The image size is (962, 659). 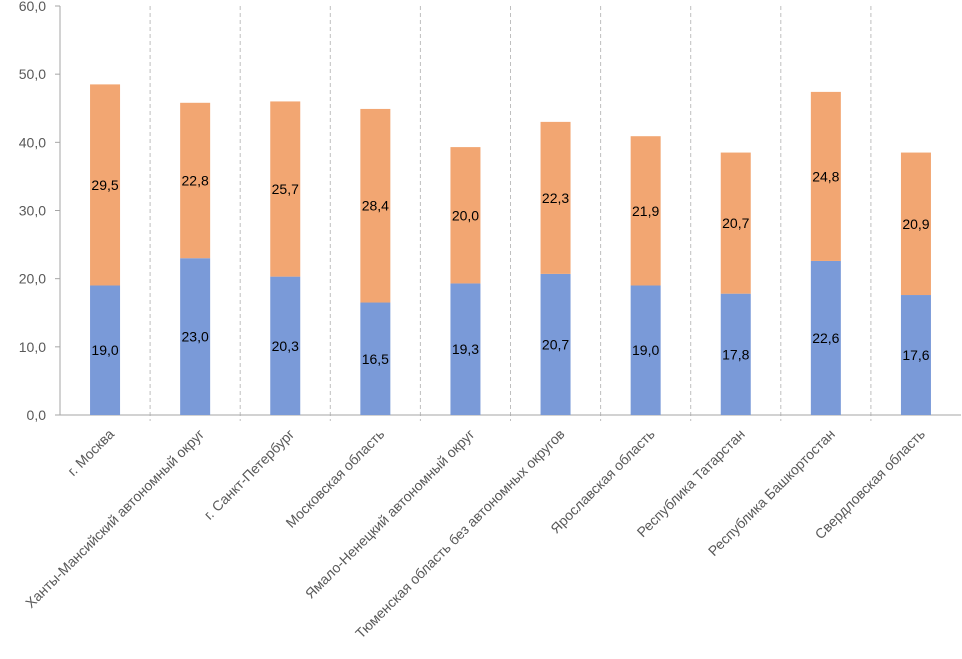 I want to click on data-label: 20,3, so click(x=285, y=346).